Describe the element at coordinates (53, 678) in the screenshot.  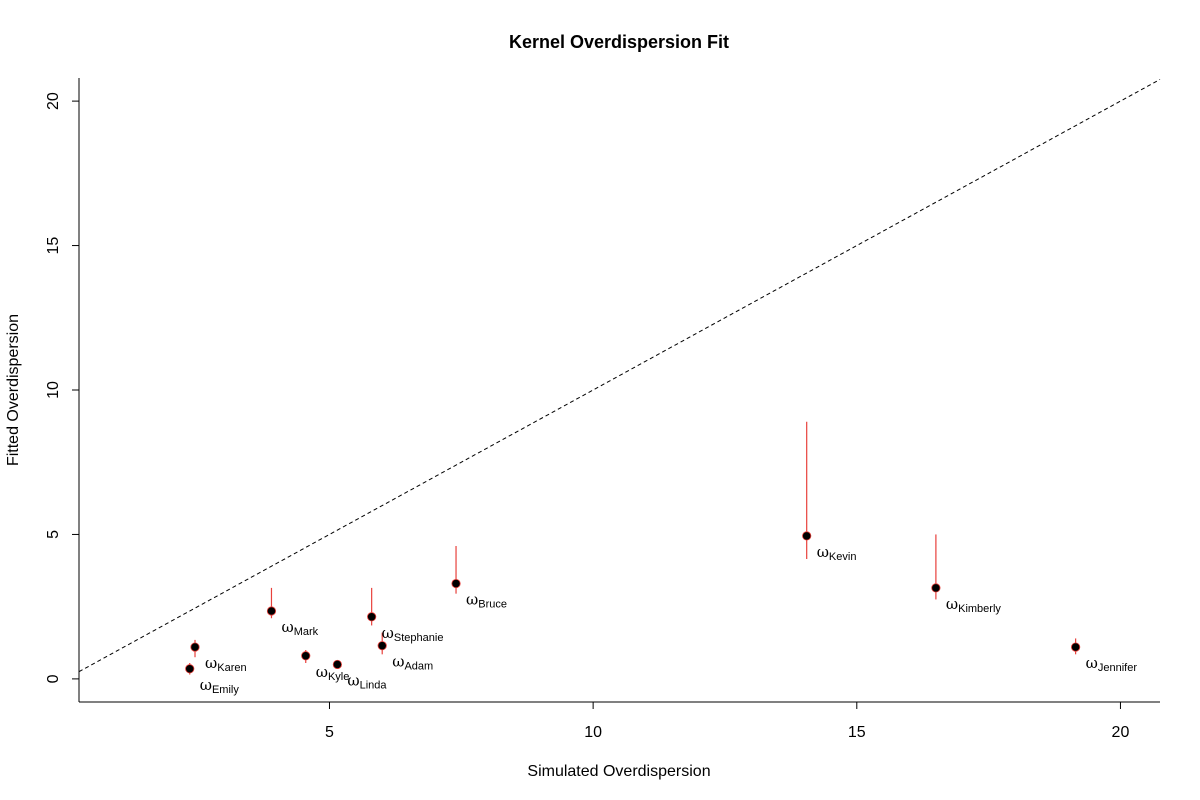
I see `y-tick-label: 0` at that location.